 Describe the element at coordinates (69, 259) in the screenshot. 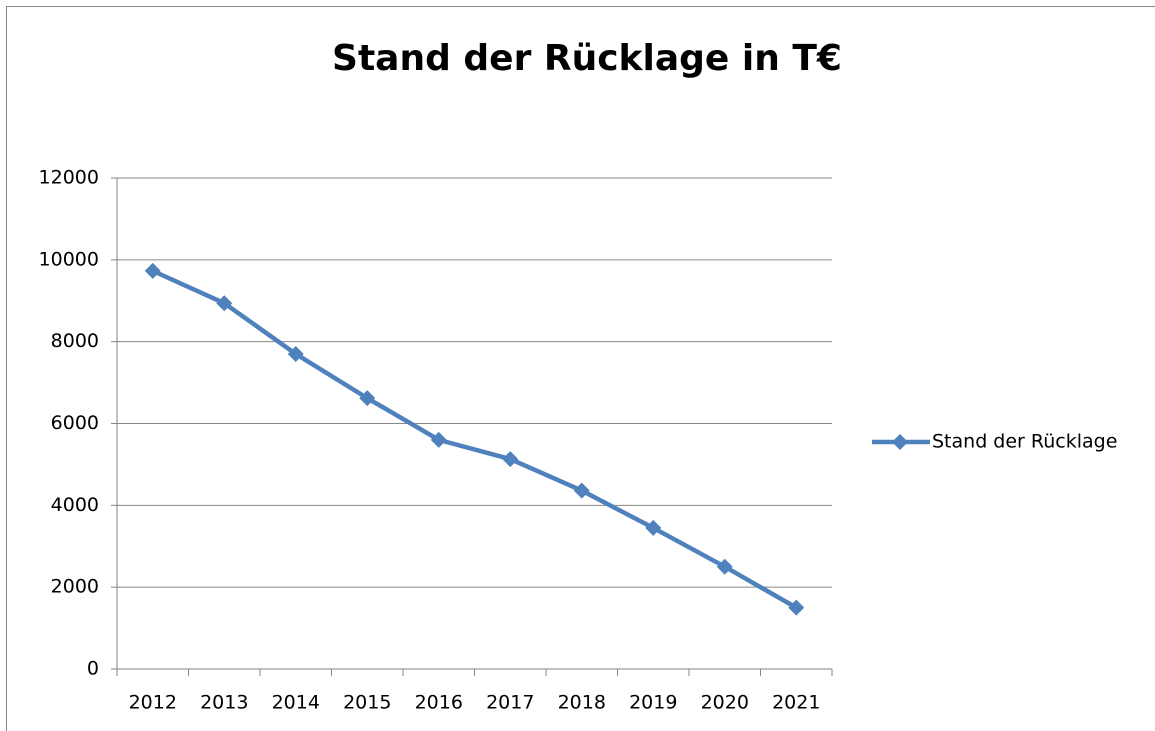

I see `y-tick-label: 10000` at that location.